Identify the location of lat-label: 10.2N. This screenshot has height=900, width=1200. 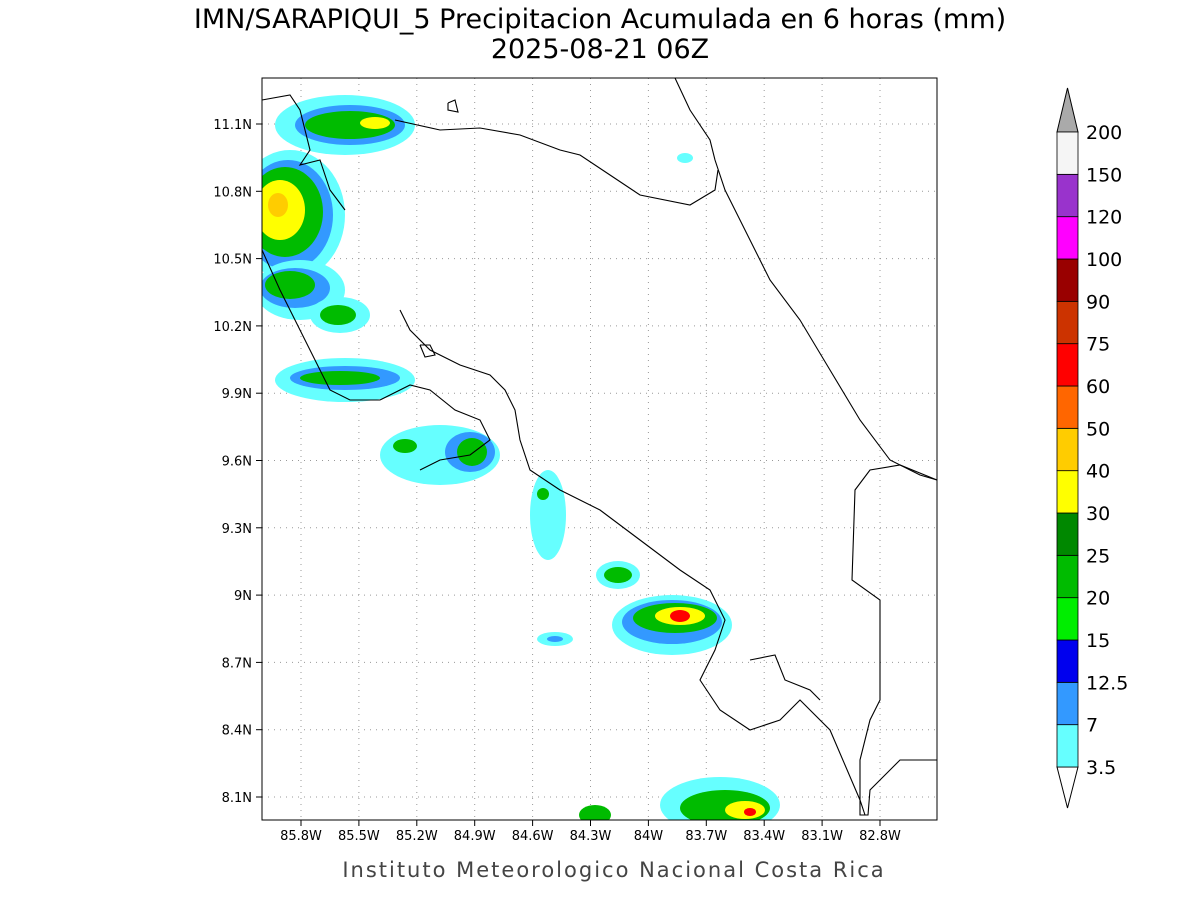
(232, 327).